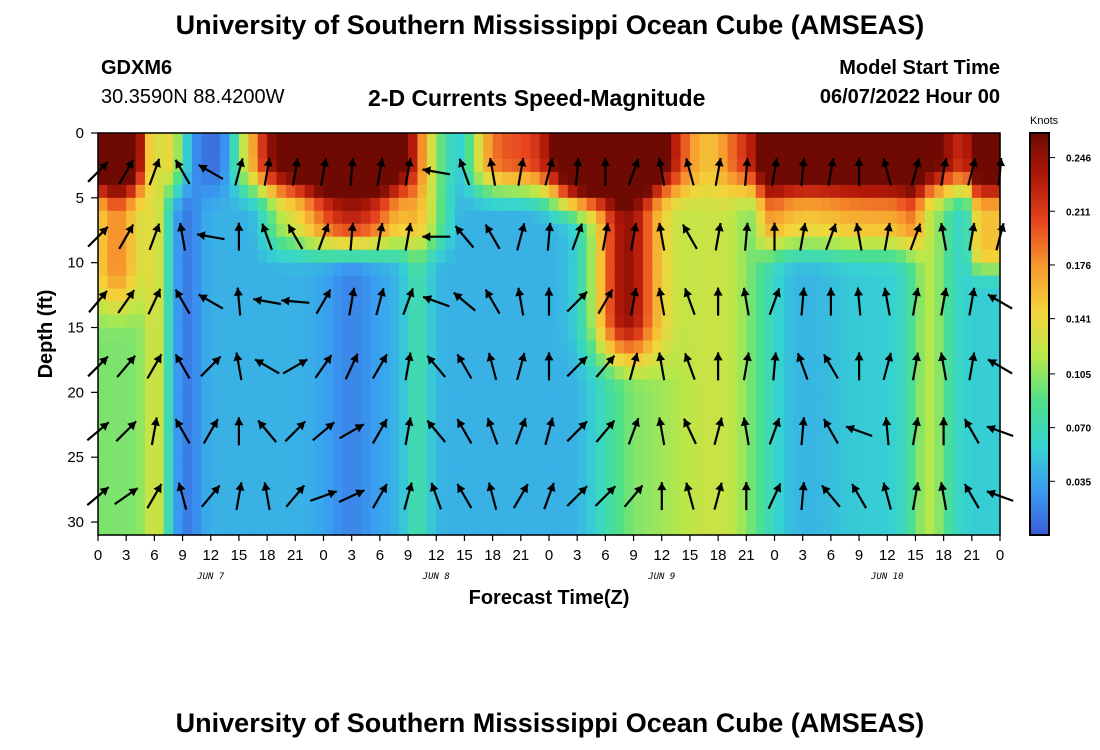 This screenshot has height=750, width=1100. What do you see at coordinates (380, 555) in the screenshot?
I see `x-tick-label: 6` at bounding box center [380, 555].